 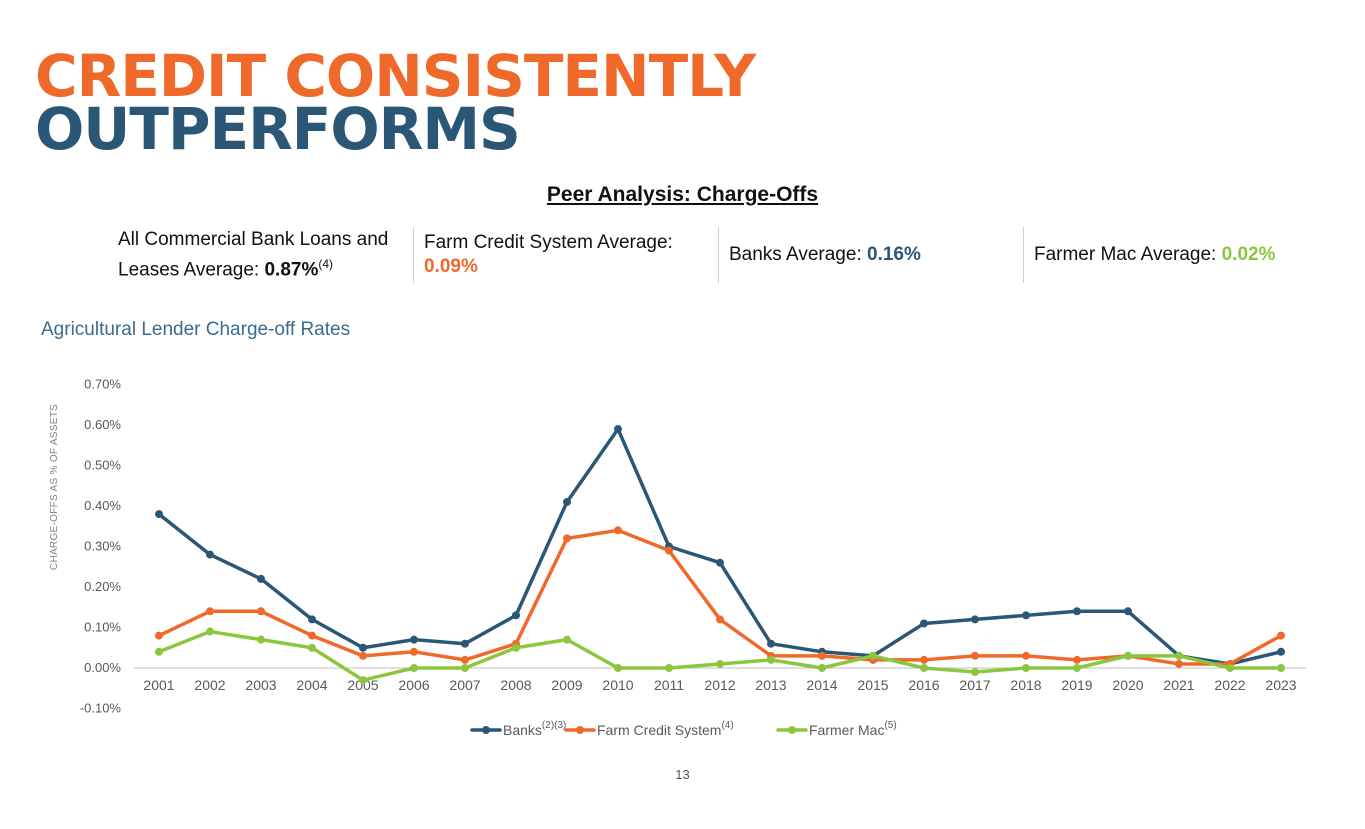 What do you see at coordinates (682, 774) in the screenshot?
I see `page-number: 13` at bounding box center [682, 774].